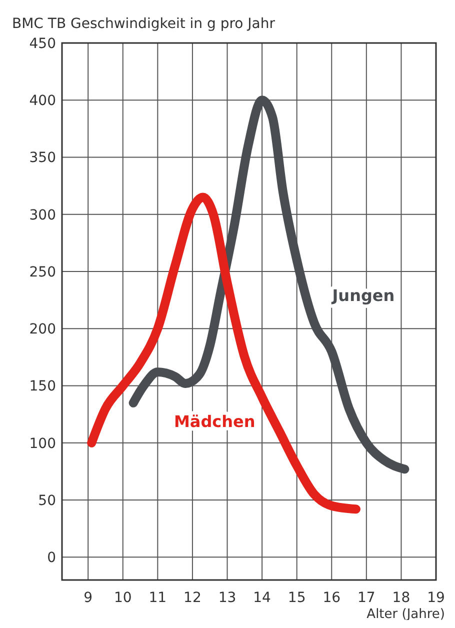 This screenshot has width=455, height=628. Describe the element at coordinates (367, 598) in the screenshot. I see `x-tick-label: 17` at that location.